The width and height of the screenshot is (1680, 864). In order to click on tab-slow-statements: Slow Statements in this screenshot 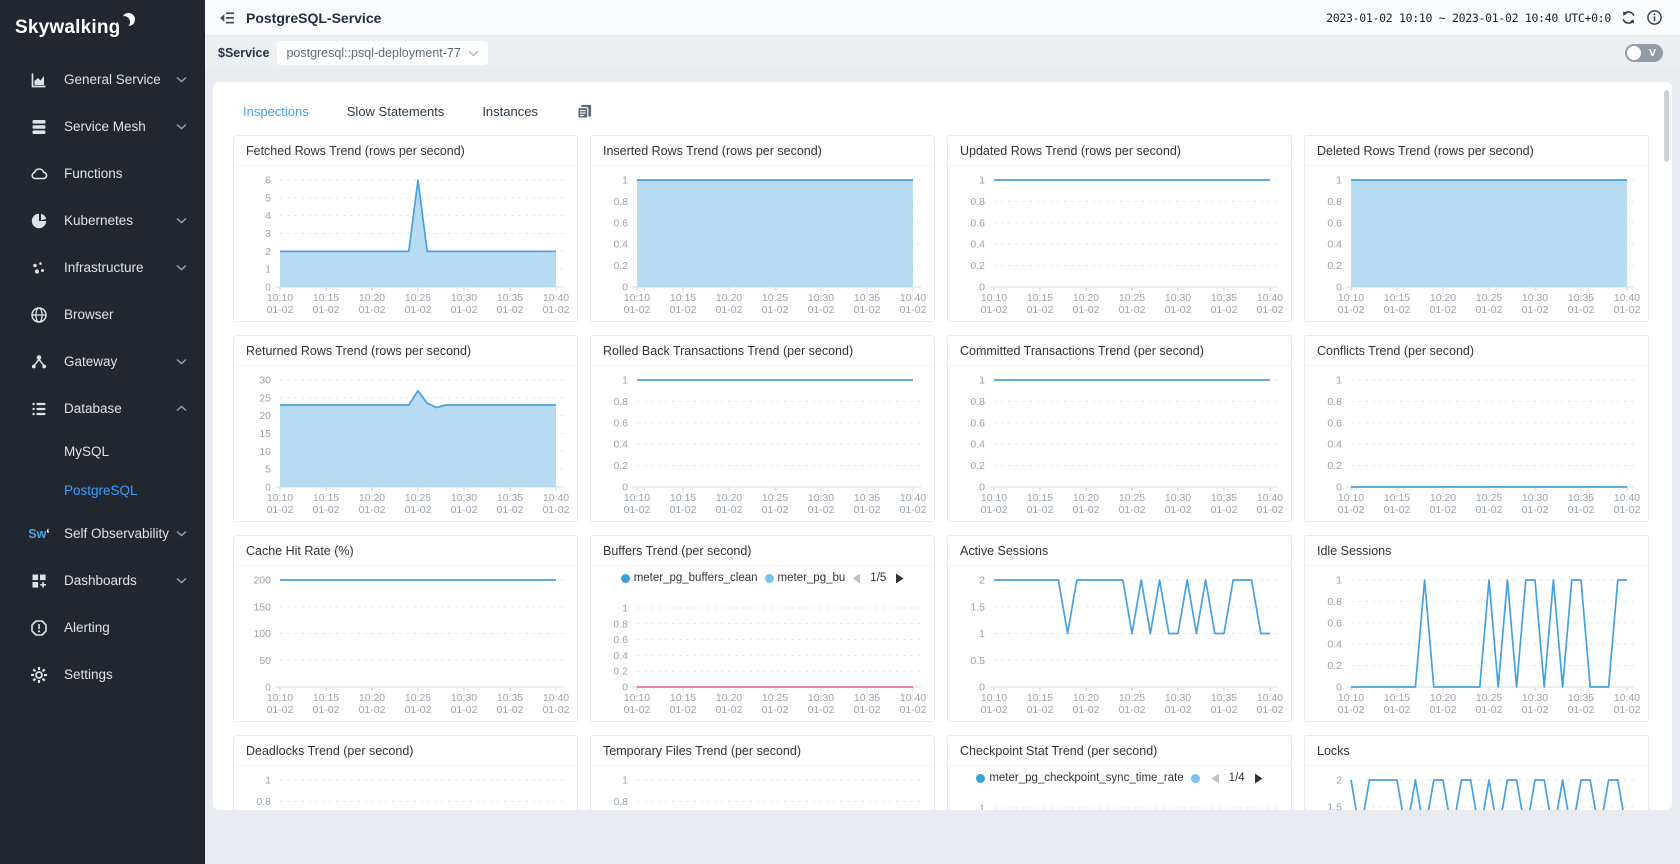, I will do `click(395, 111)`.